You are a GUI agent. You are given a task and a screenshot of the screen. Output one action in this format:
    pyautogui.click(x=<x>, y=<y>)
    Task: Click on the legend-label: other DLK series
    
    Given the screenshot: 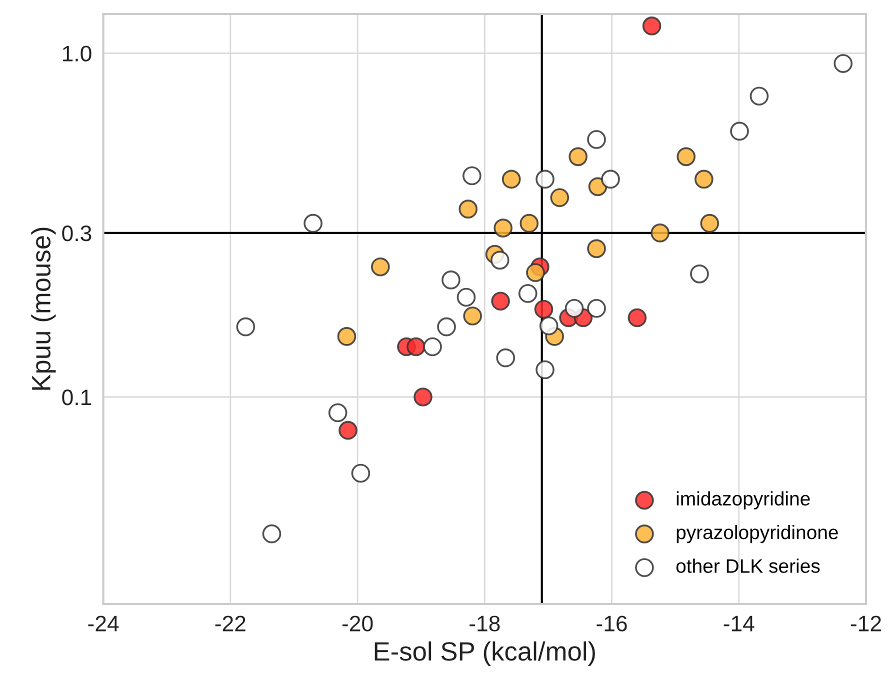 What is the action you would take?
    pyautogui.click(x=748, y=565)
    